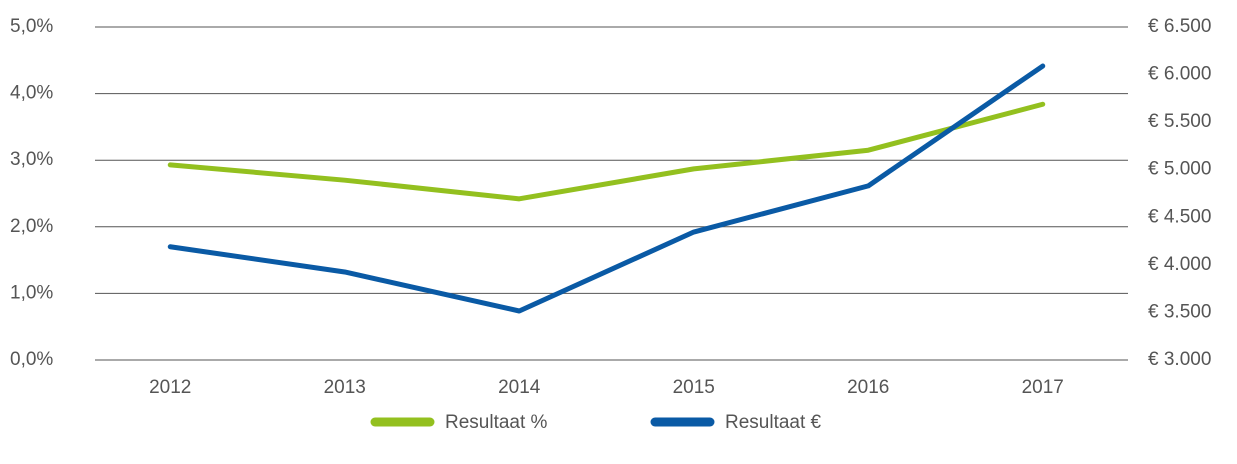  I want to click on y-tick-label: 4,0%, so click(31, 93).